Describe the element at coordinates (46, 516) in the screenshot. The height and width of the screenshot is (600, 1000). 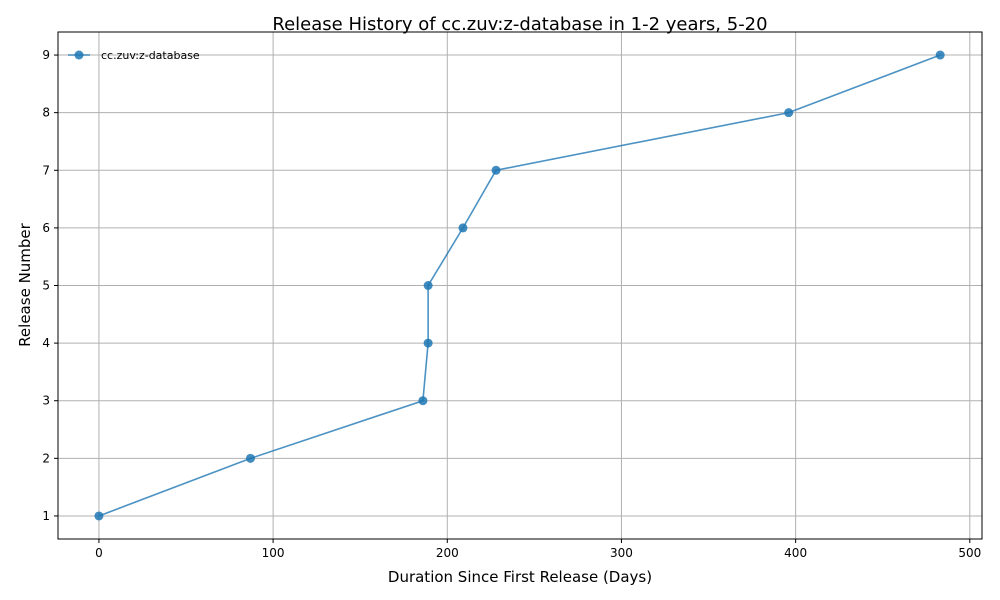
I see `y-tick-label: 1` at that location.